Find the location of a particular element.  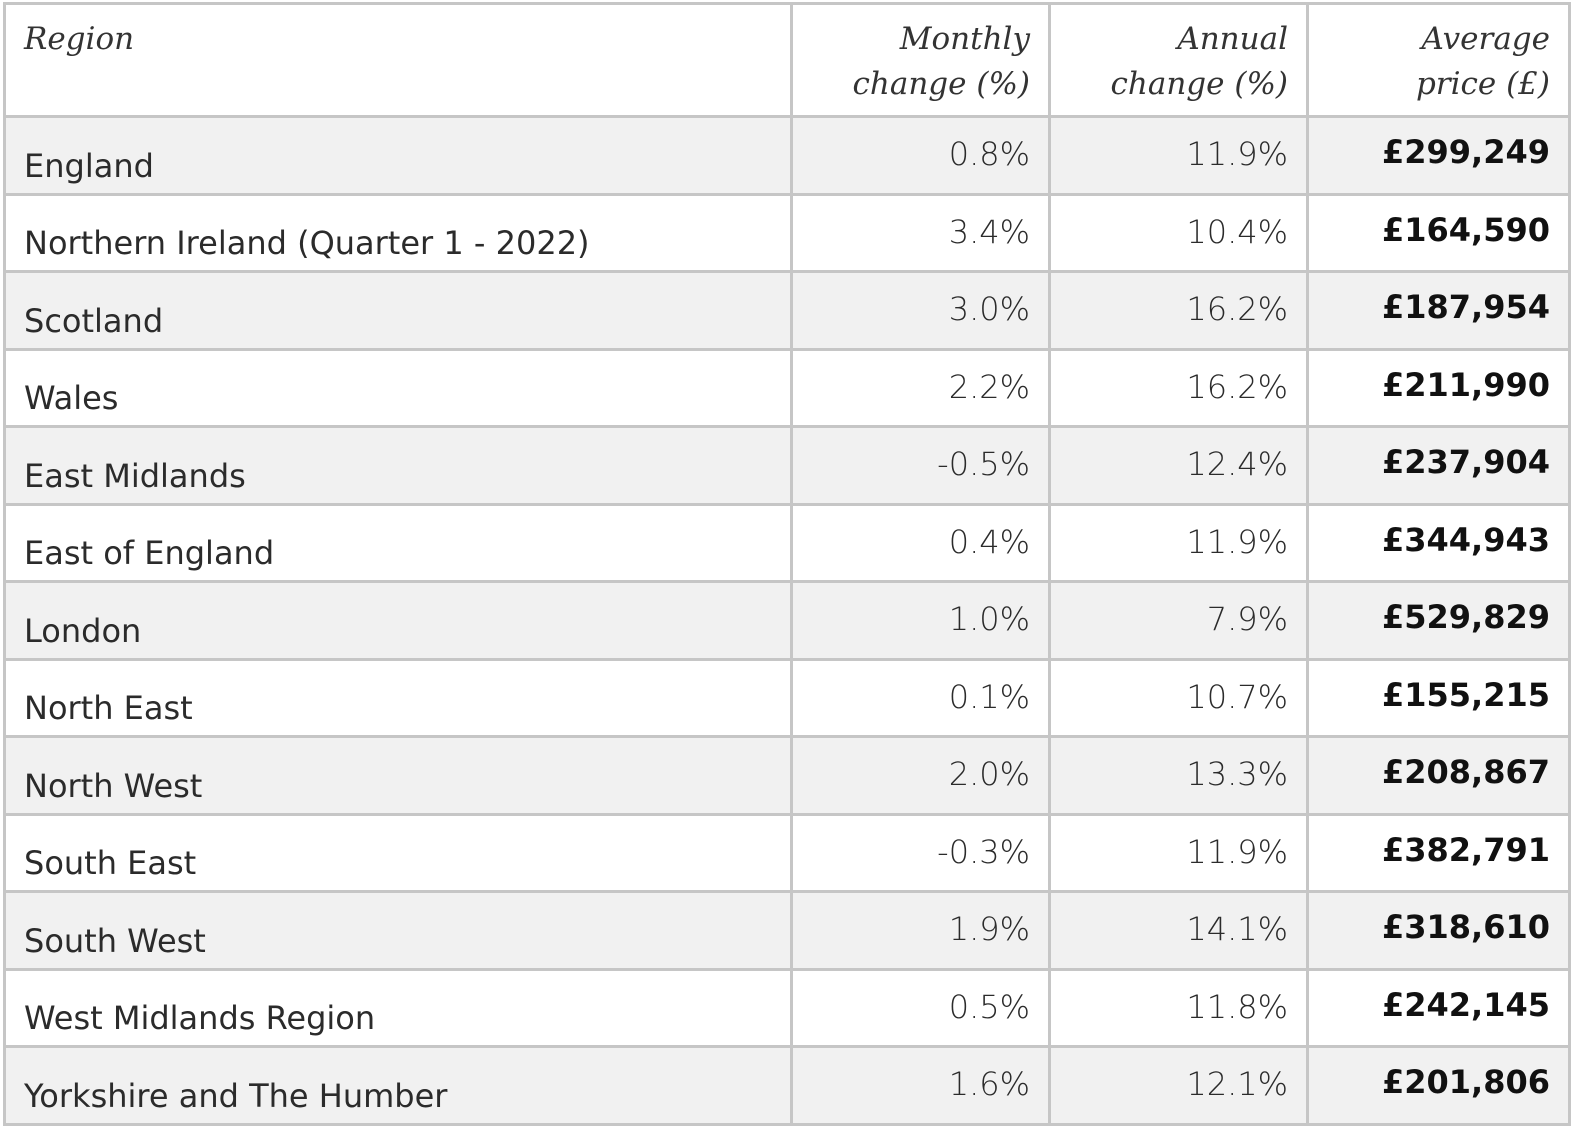

table-row: London 1.0% 7.9% £529,829 is located at coordinates (787, 620).